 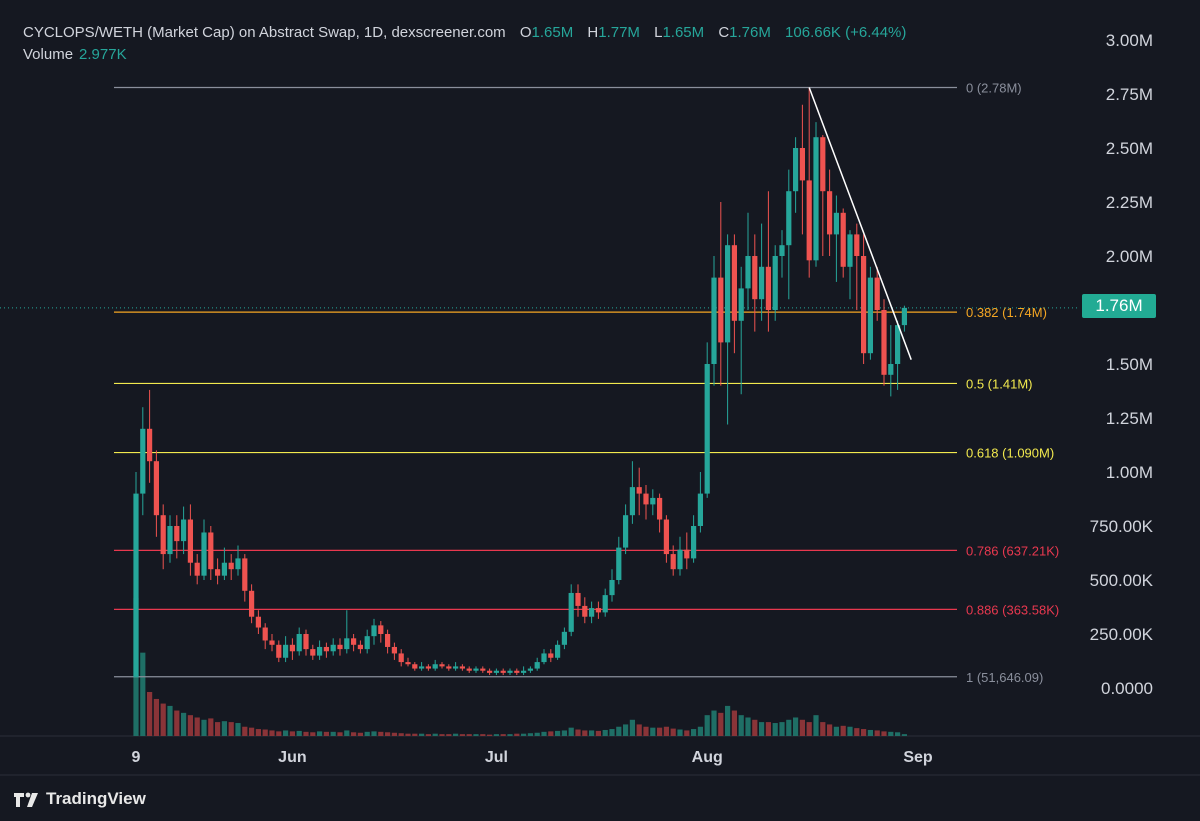 What do you see at coordinates (1129, 148) in the screenshot?
I see `y-axis-tick-label: 2.50M` at bounding box center [1129, 148].